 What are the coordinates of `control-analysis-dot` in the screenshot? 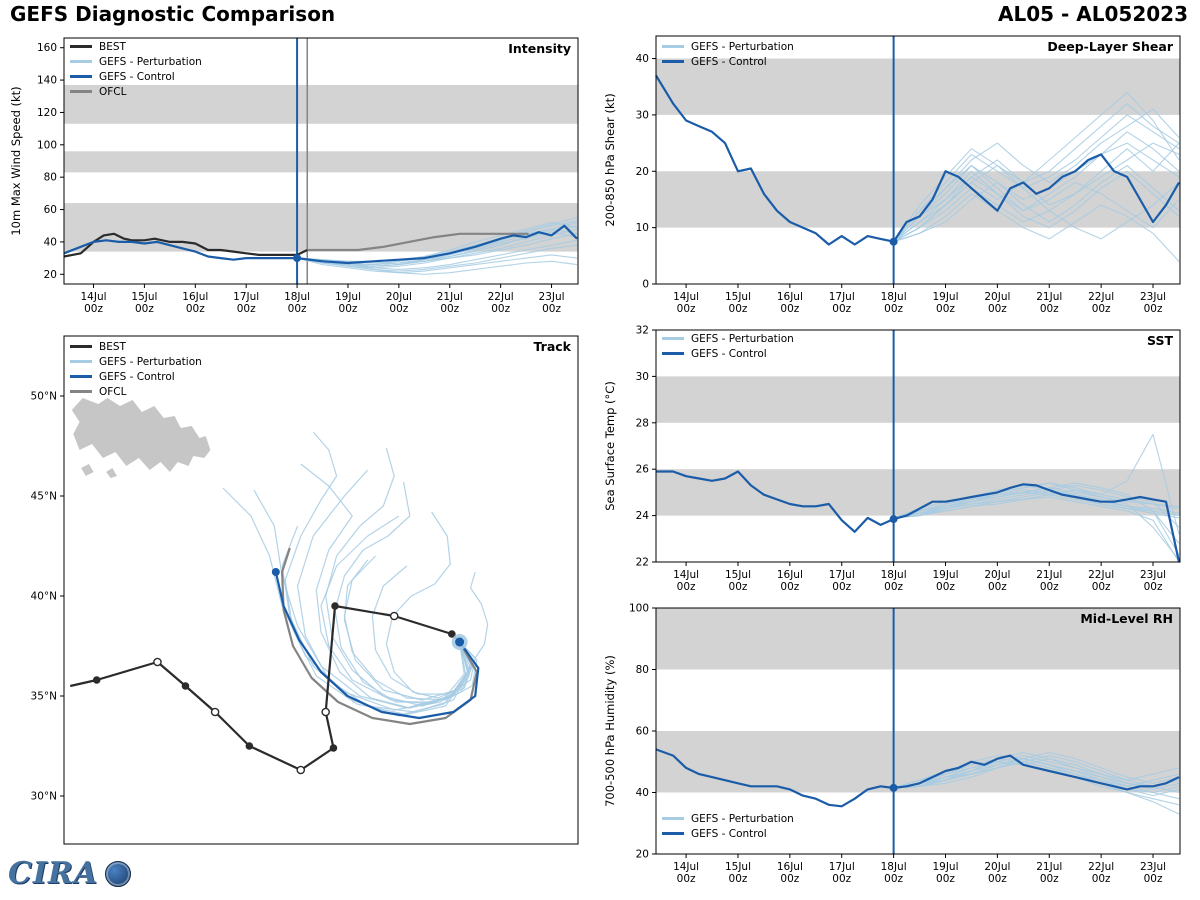 It's located at (893, 519).